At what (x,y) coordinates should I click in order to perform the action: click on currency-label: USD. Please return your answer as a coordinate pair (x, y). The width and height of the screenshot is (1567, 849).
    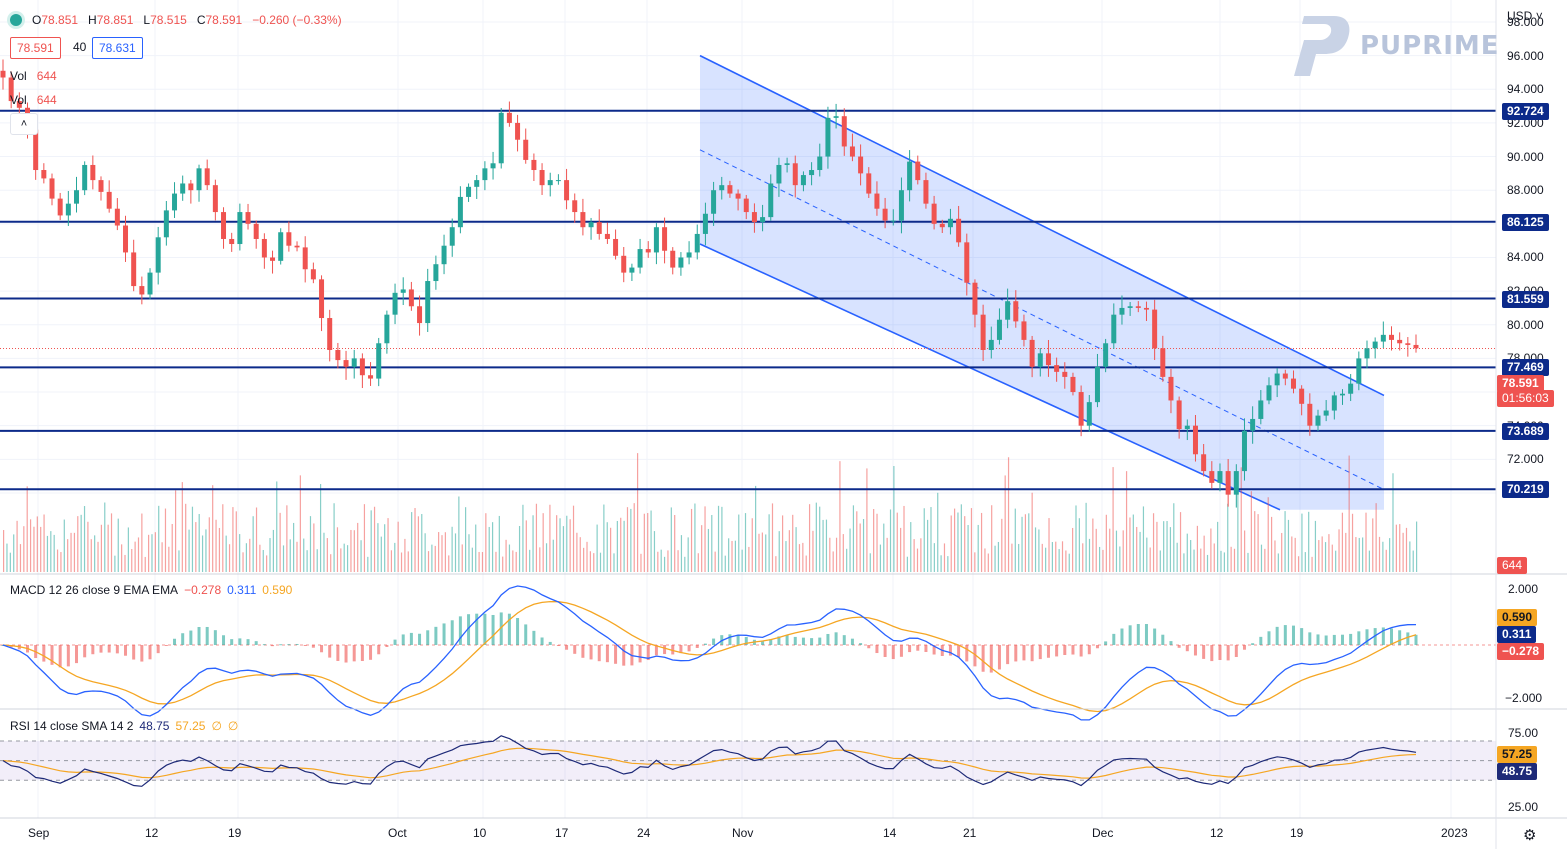
    Looking at the image, I should click on (1520, 16).